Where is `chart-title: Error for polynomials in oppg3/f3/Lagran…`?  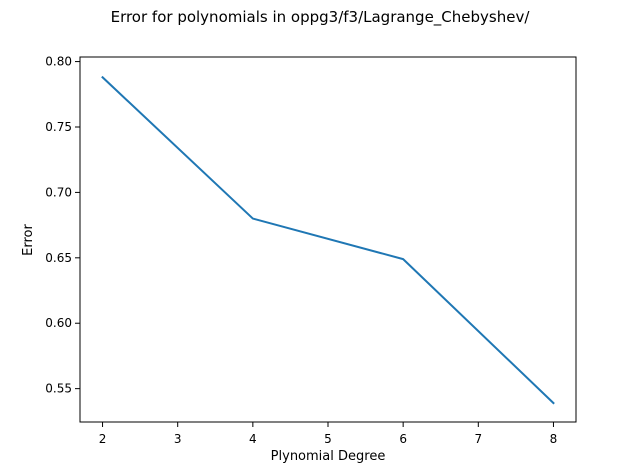
chart-title: Error for polynomials in oppg3/f3/Lagran… is located at coordinates (321, 17).